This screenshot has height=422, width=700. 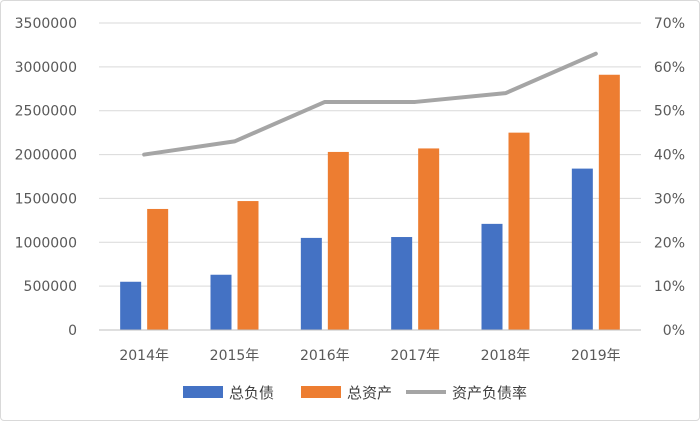 What do you see at coordinates (669, 156) in the screenshot?
I see `right-tick-label: 40%` at bounding box center [669, 156].